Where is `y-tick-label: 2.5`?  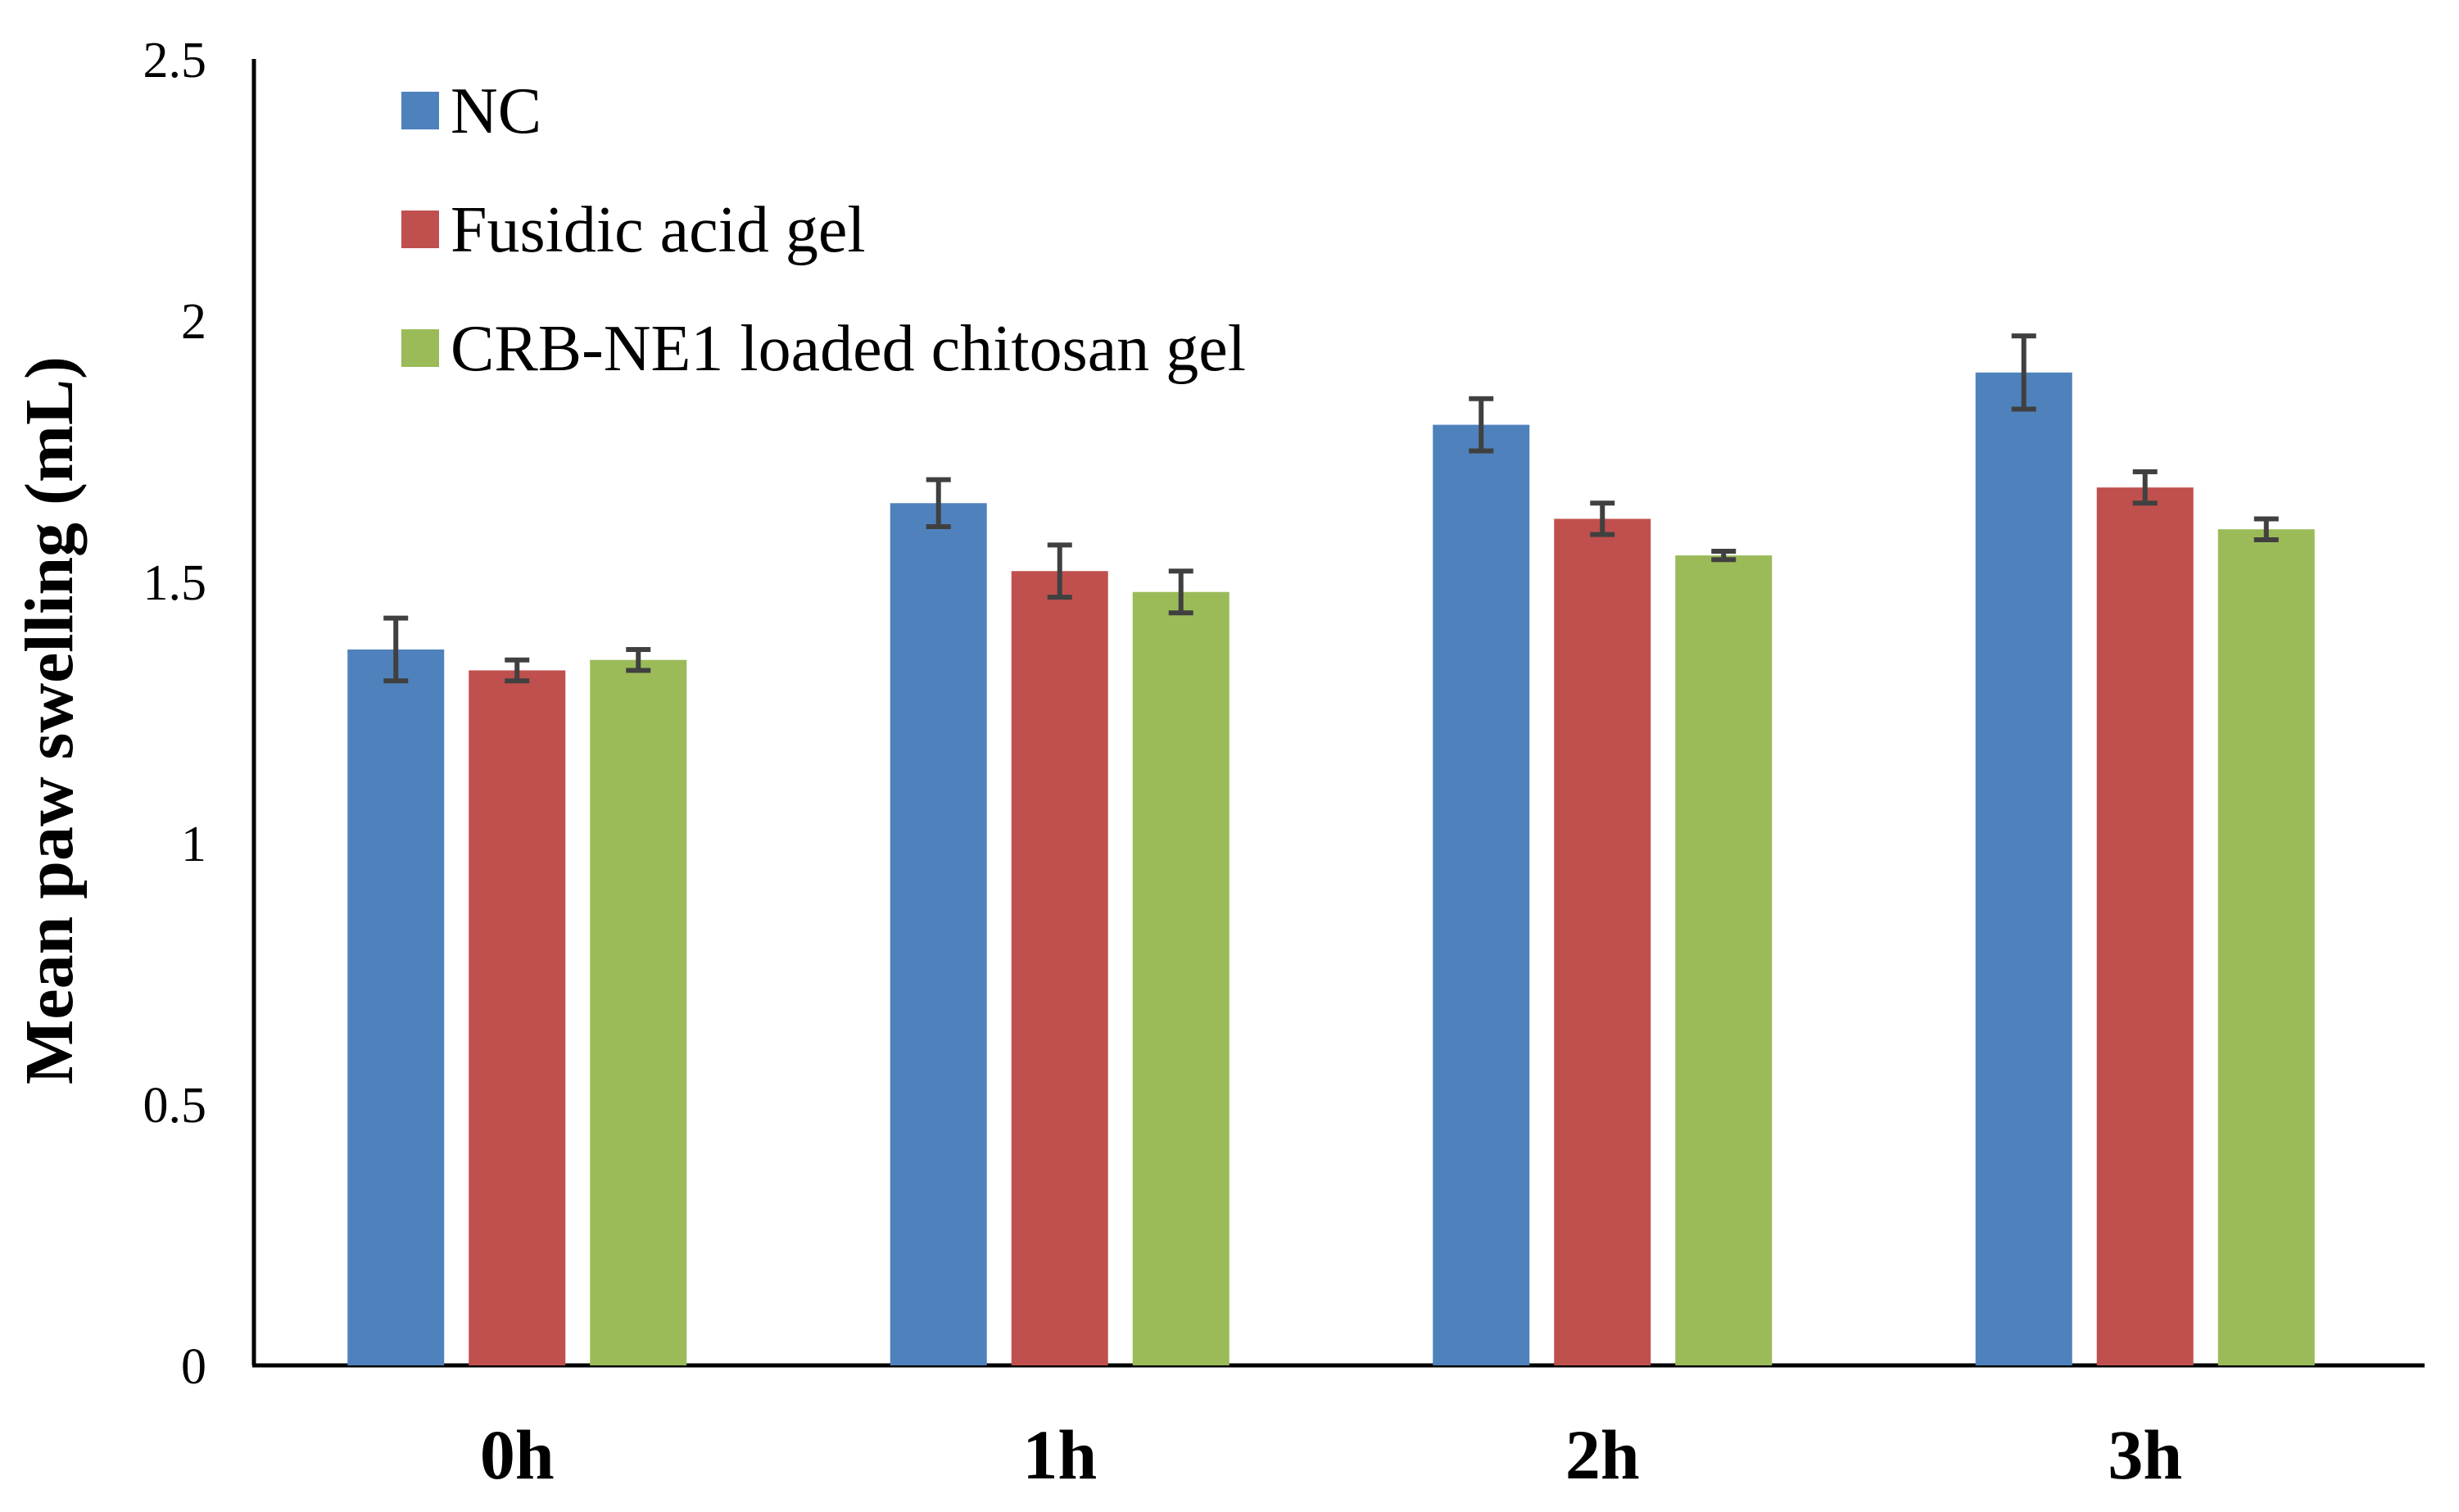
y-tick-label: 2.5 is located at coordinates (175, 60).